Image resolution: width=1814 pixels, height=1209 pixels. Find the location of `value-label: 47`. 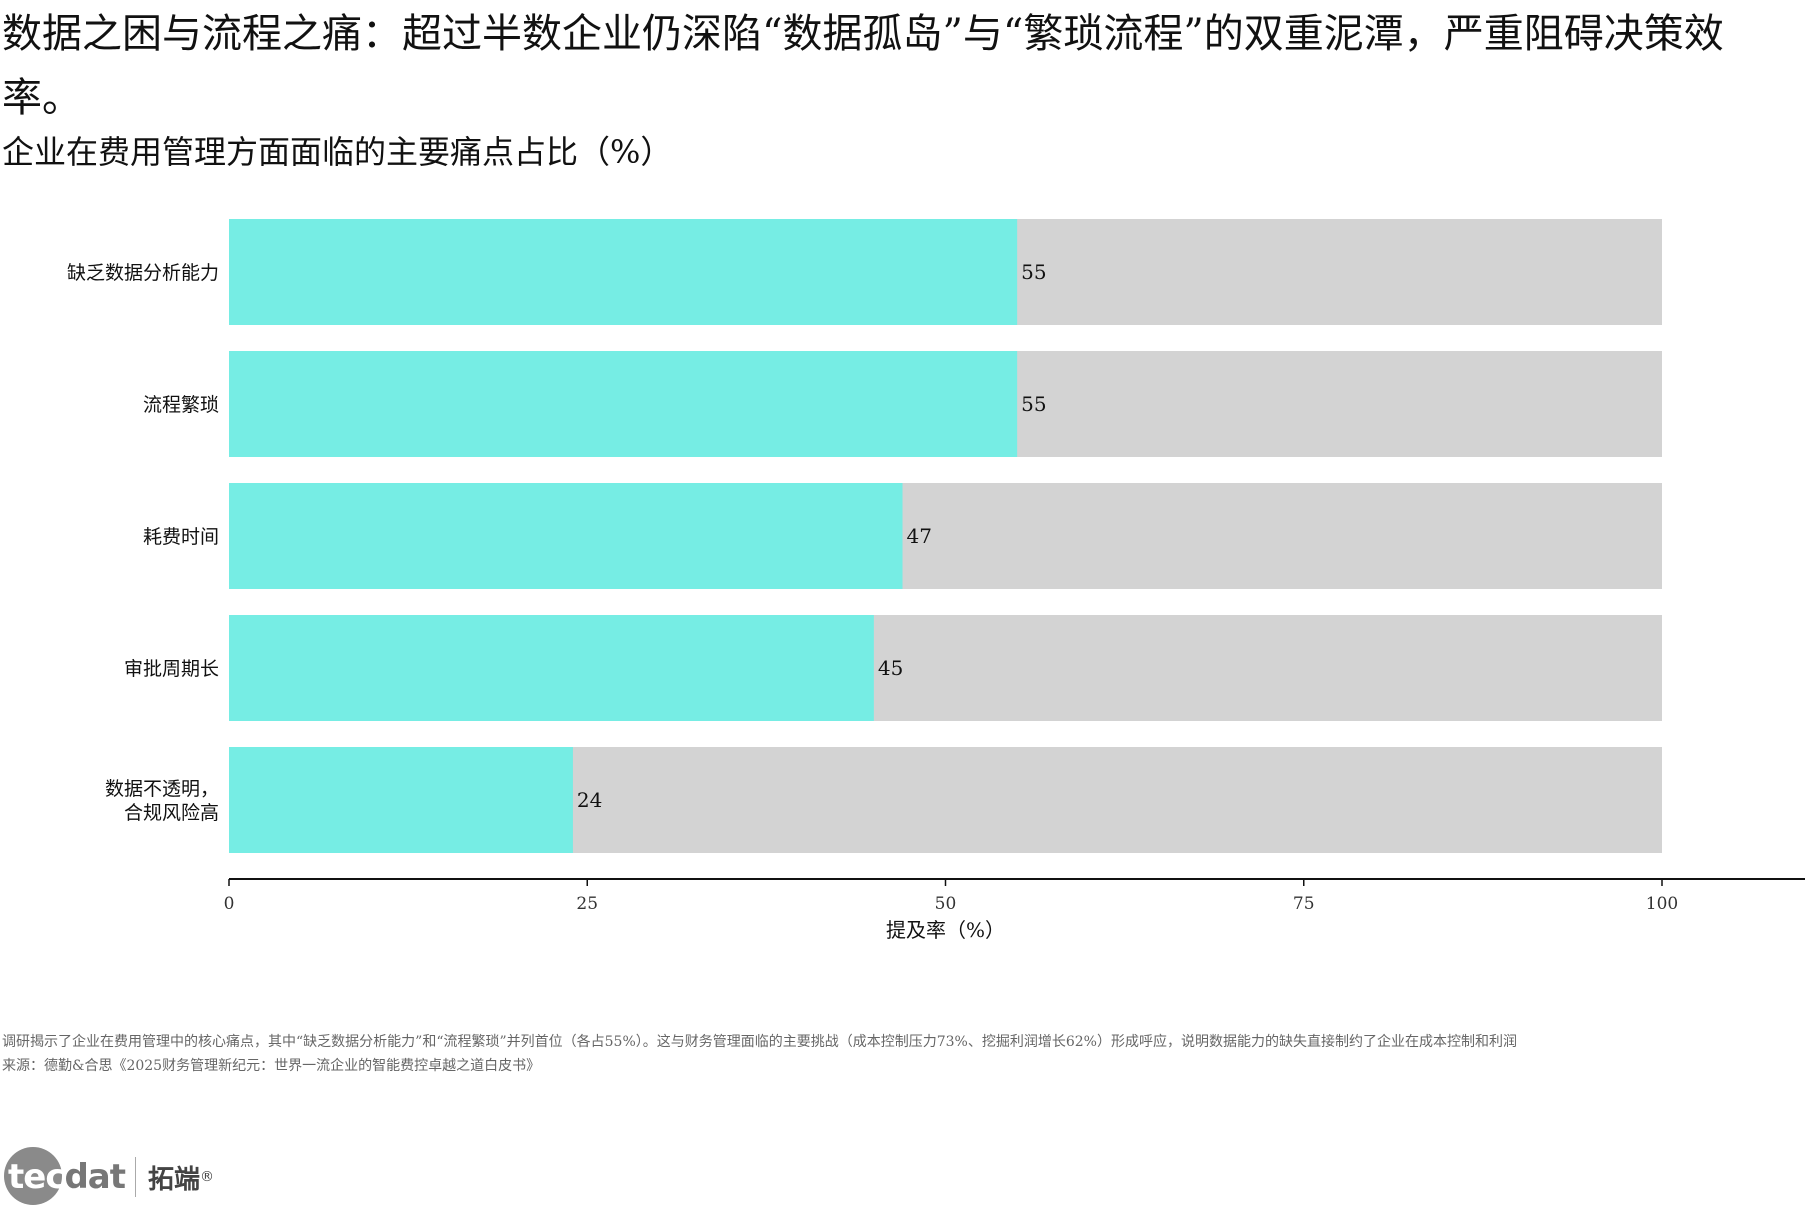

value-label: 47 is located at coordinates (919, 536).